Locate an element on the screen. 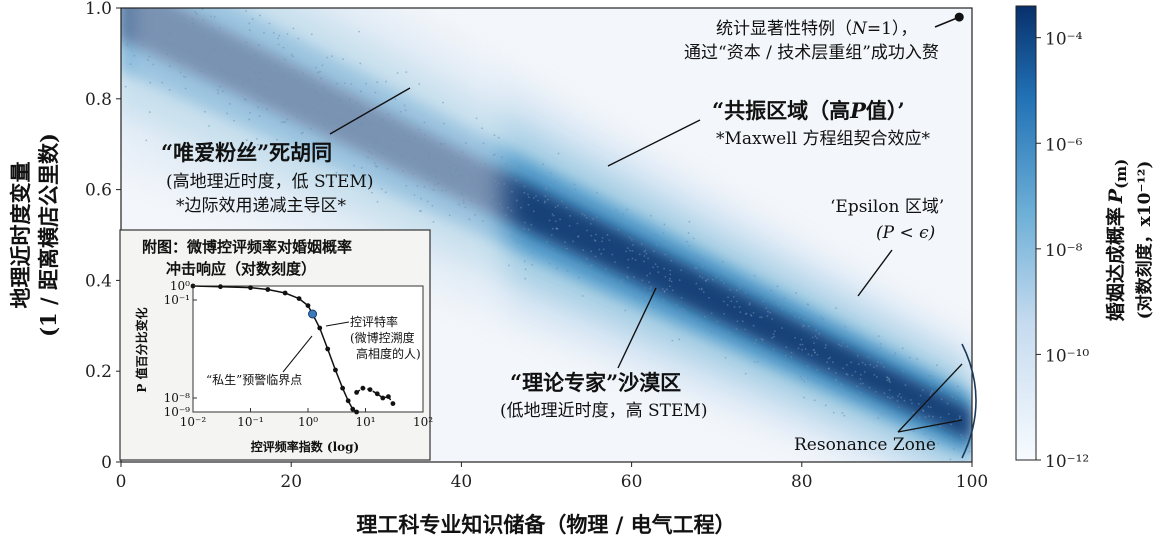 The image size is (1170, 544). colorbar-tick-label: 10⁻¹⁰ is located at coordinates (1067, 356).